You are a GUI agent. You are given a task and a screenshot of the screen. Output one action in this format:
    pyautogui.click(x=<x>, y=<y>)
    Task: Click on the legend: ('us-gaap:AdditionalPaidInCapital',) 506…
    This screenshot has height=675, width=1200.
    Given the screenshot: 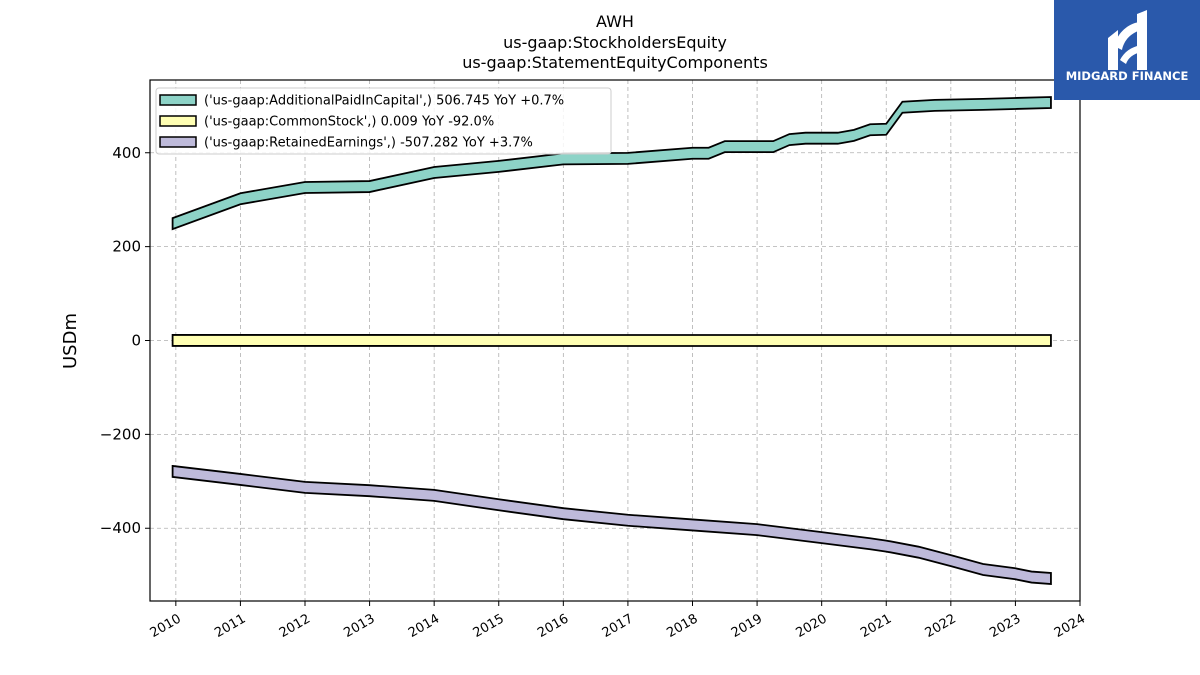 What is the action you would take?
    pyautogui.click(x=383, y=121)
    